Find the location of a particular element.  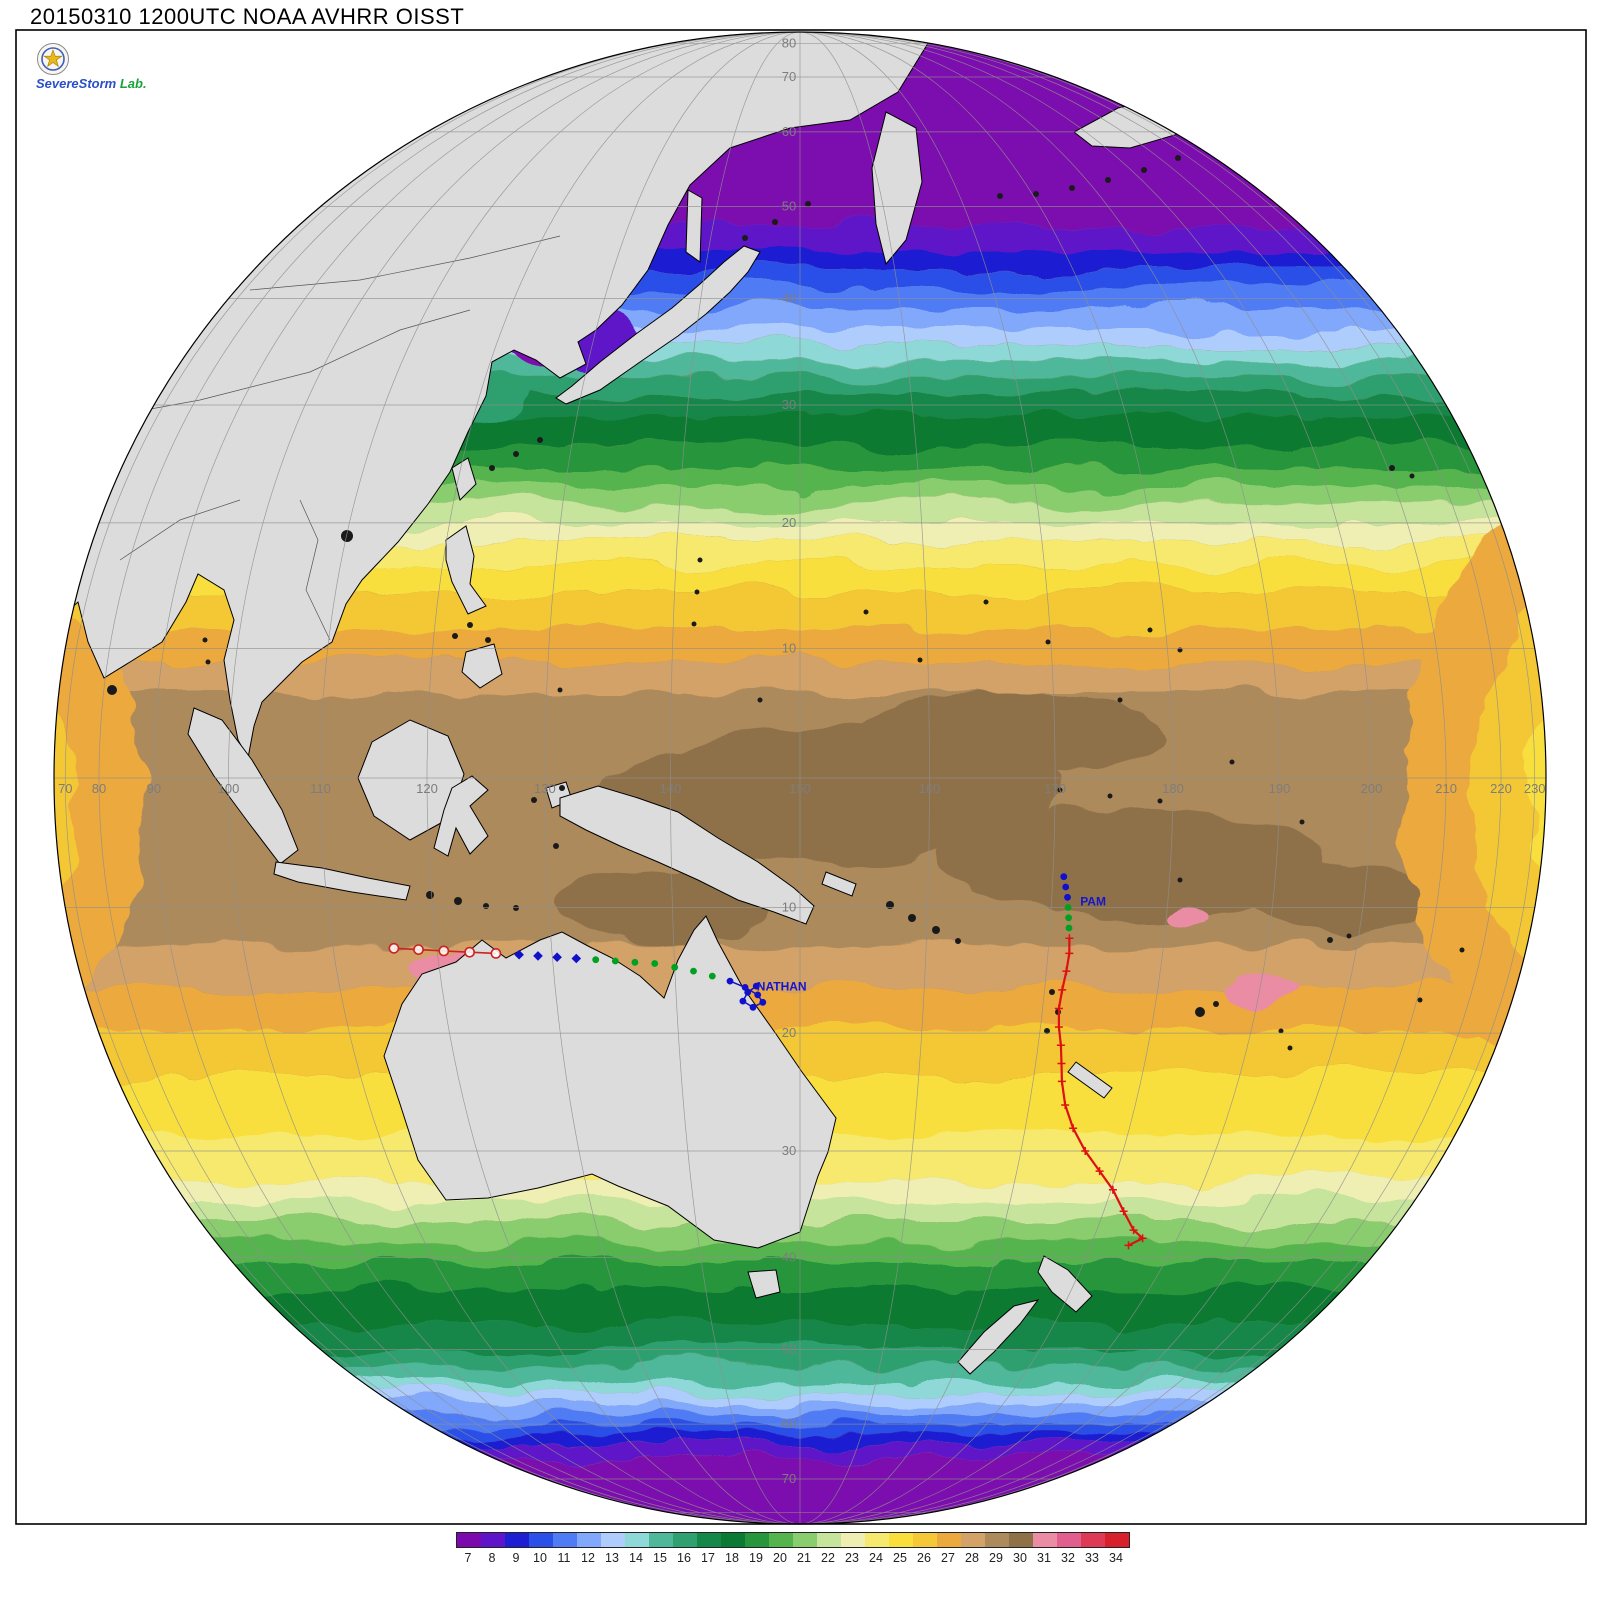

lat-label: 30 is located at coordinates (789, 404).